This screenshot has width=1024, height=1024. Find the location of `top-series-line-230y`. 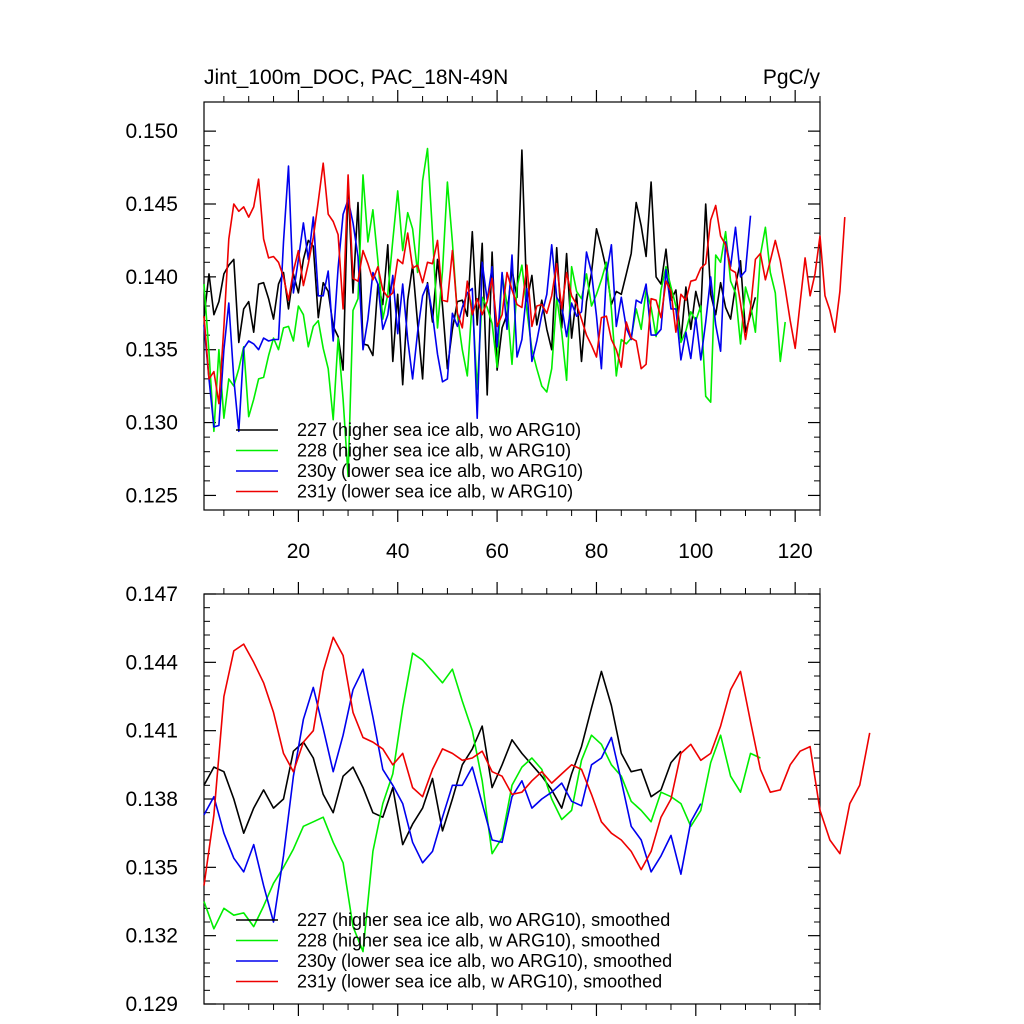

top-series-line-230y is located at coordinates (477, 299).